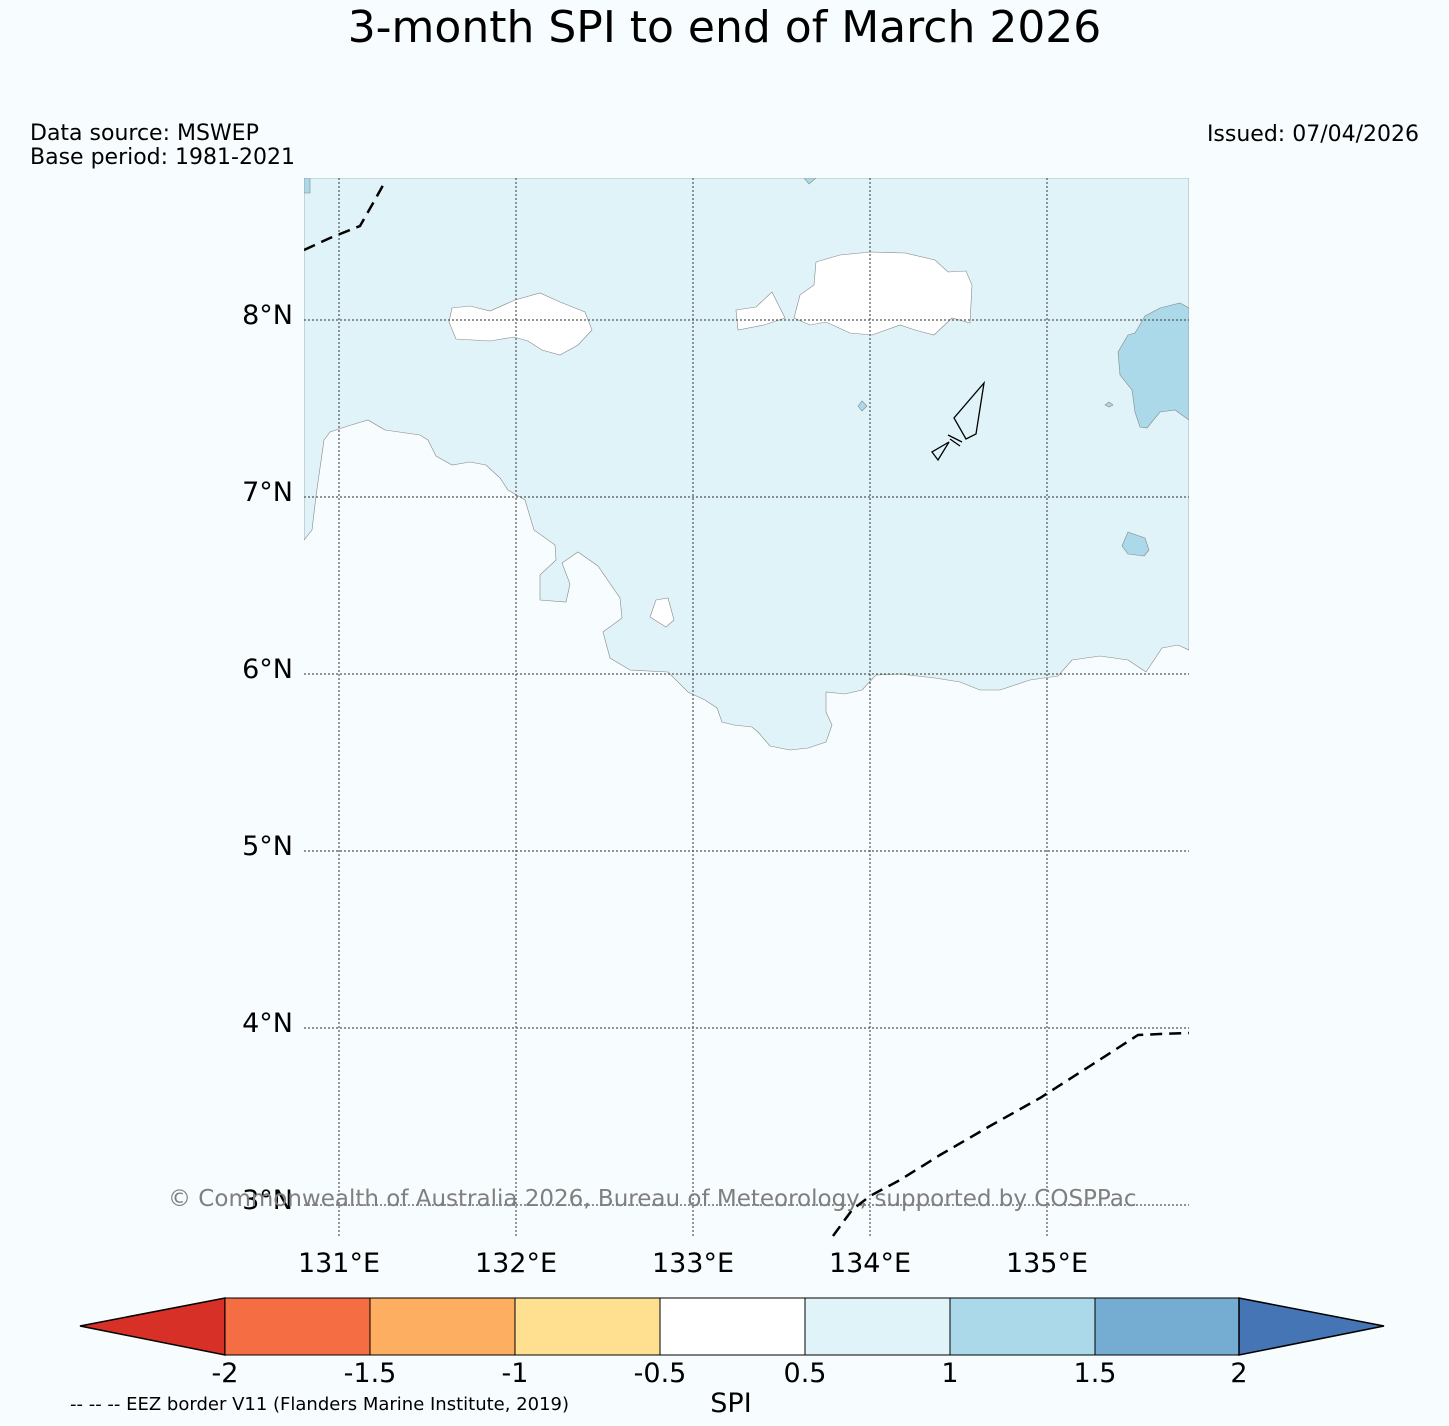 The image size is (1449, 1426). I want to click on lat-label-6N: 6°N, so click(267, 669).